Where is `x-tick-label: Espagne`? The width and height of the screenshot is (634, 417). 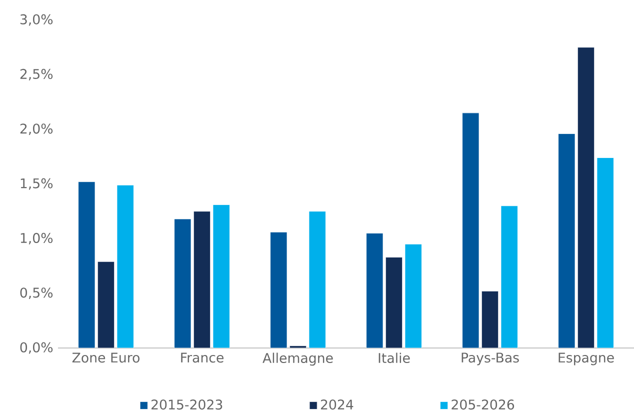 x-tick-label: Espagne is located at coordinates (586, 359).